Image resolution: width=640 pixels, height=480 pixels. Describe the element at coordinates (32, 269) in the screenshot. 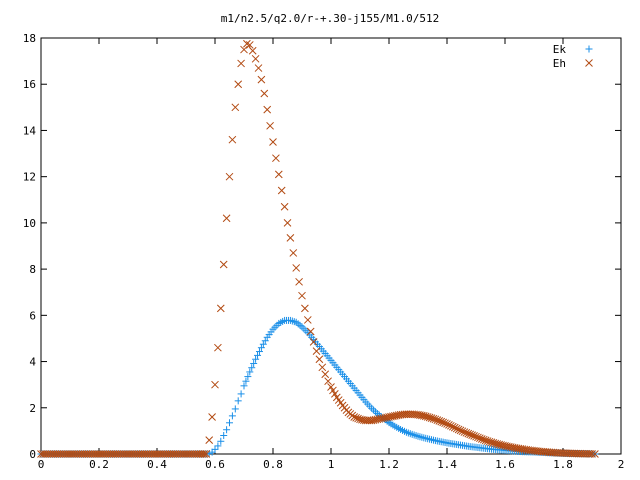

I see `y-tick-label: 8` at that location.